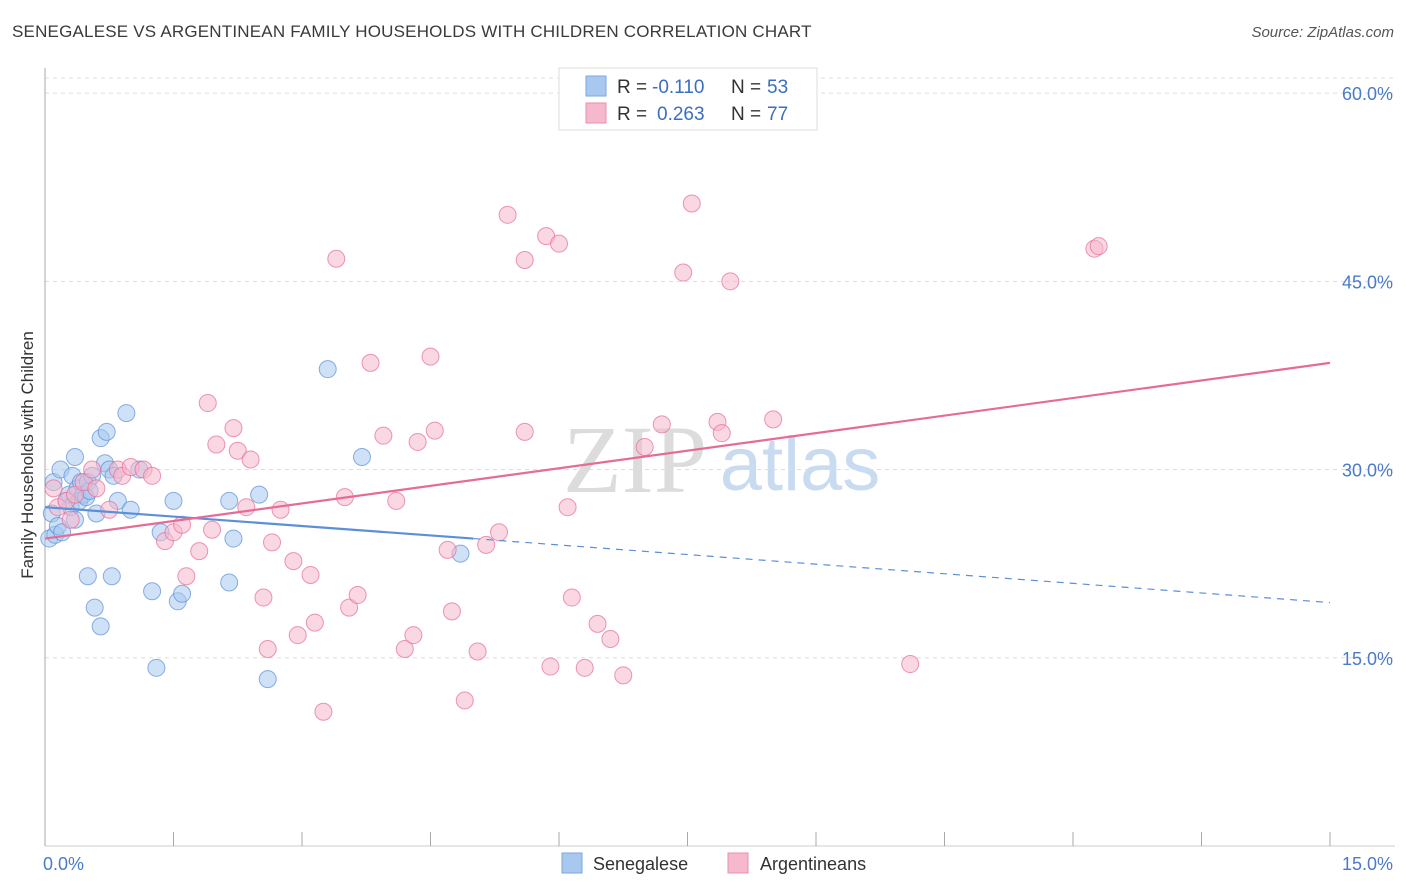  I want to click on legend-r-value-1: -0.110, so click(678, 87).